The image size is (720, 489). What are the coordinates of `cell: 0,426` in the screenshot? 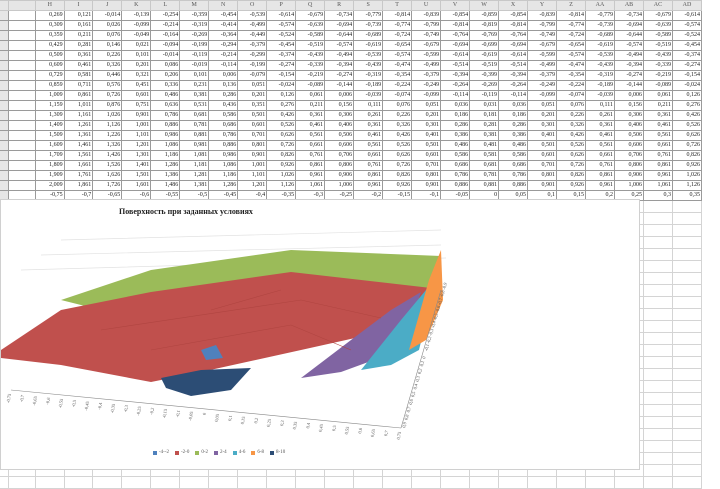 It's located at (281, 115).